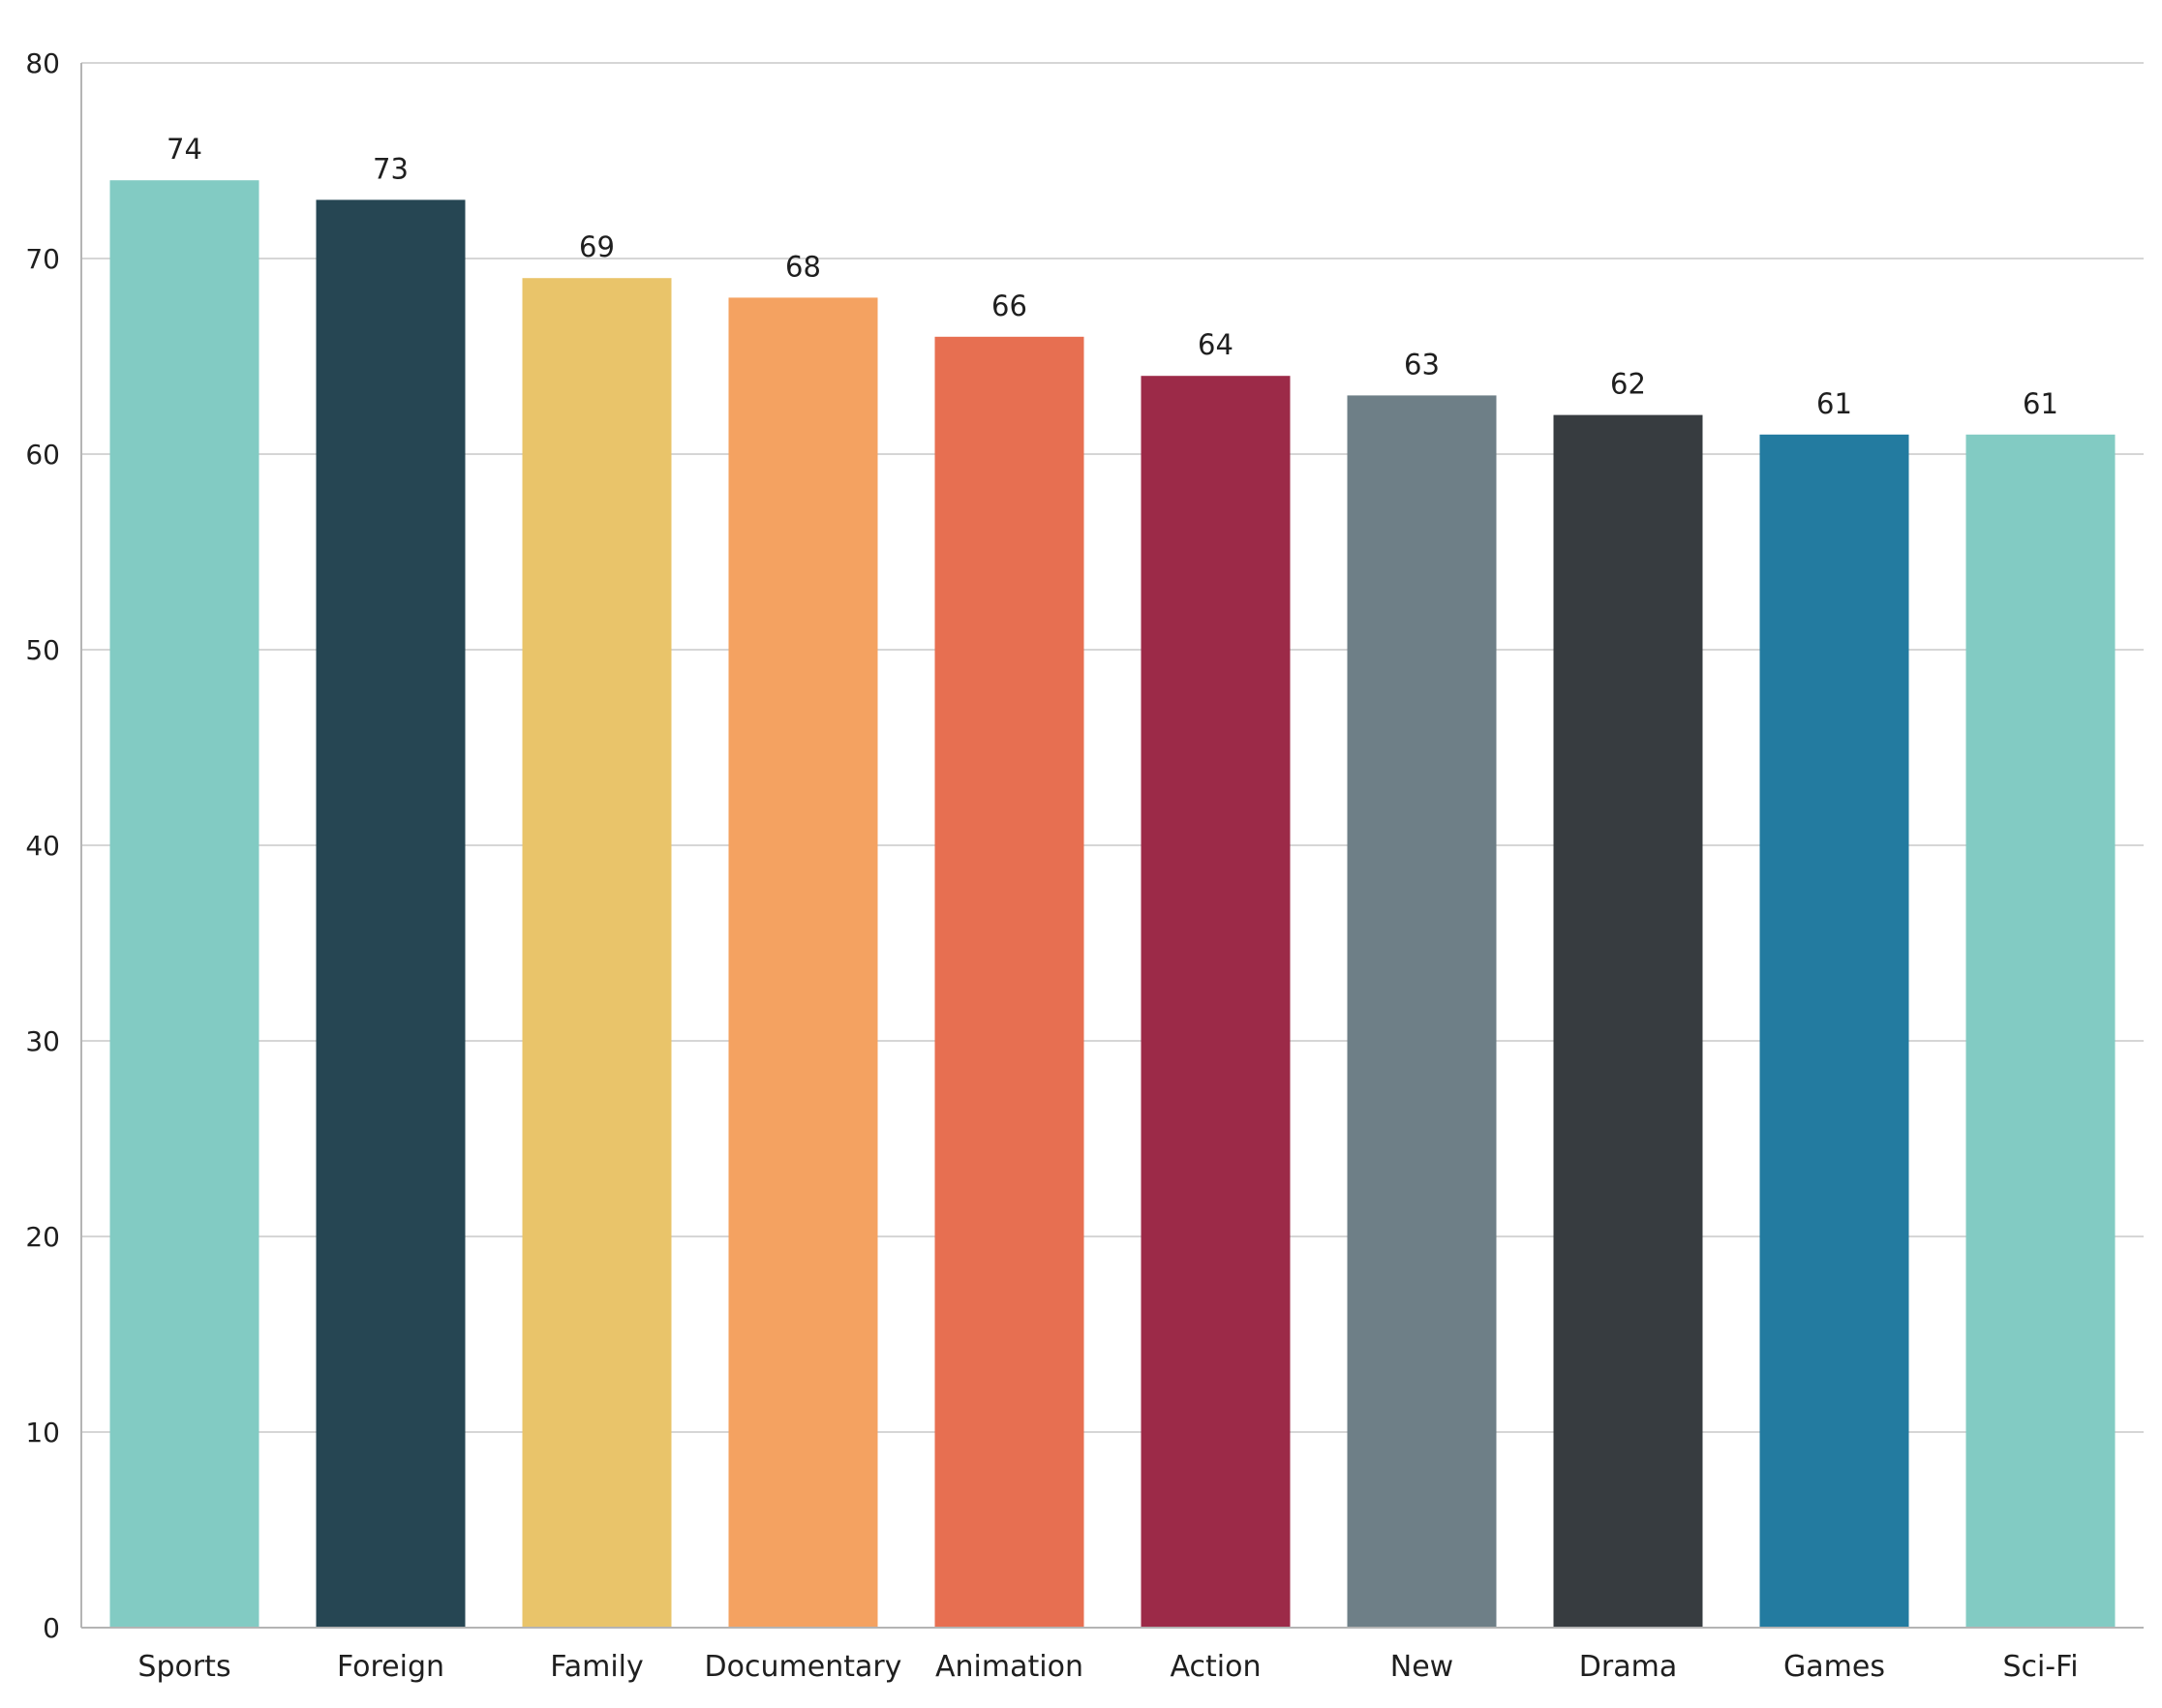 This screenshot has height=1708, width=2162. I want to click on data-label: 69, so click(597, 246).